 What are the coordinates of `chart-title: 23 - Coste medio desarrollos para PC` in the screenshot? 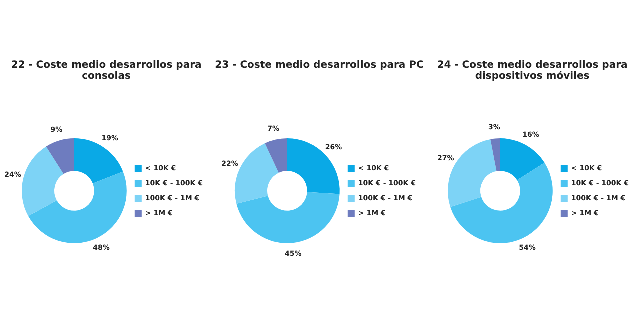 It's located at (319, 66).